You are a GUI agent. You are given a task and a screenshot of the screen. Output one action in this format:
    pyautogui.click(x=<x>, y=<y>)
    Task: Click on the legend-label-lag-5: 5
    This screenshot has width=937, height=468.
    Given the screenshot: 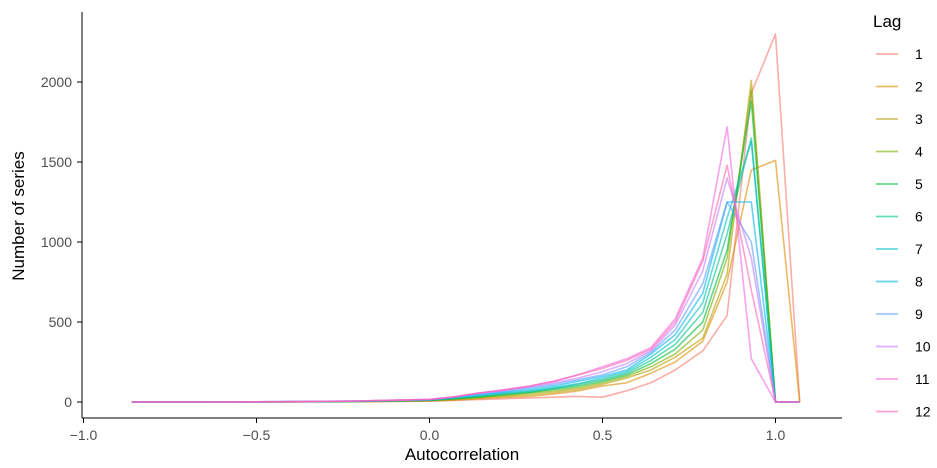 What is the action you would take?
    pyautogui.click(x=919, y=184)
    